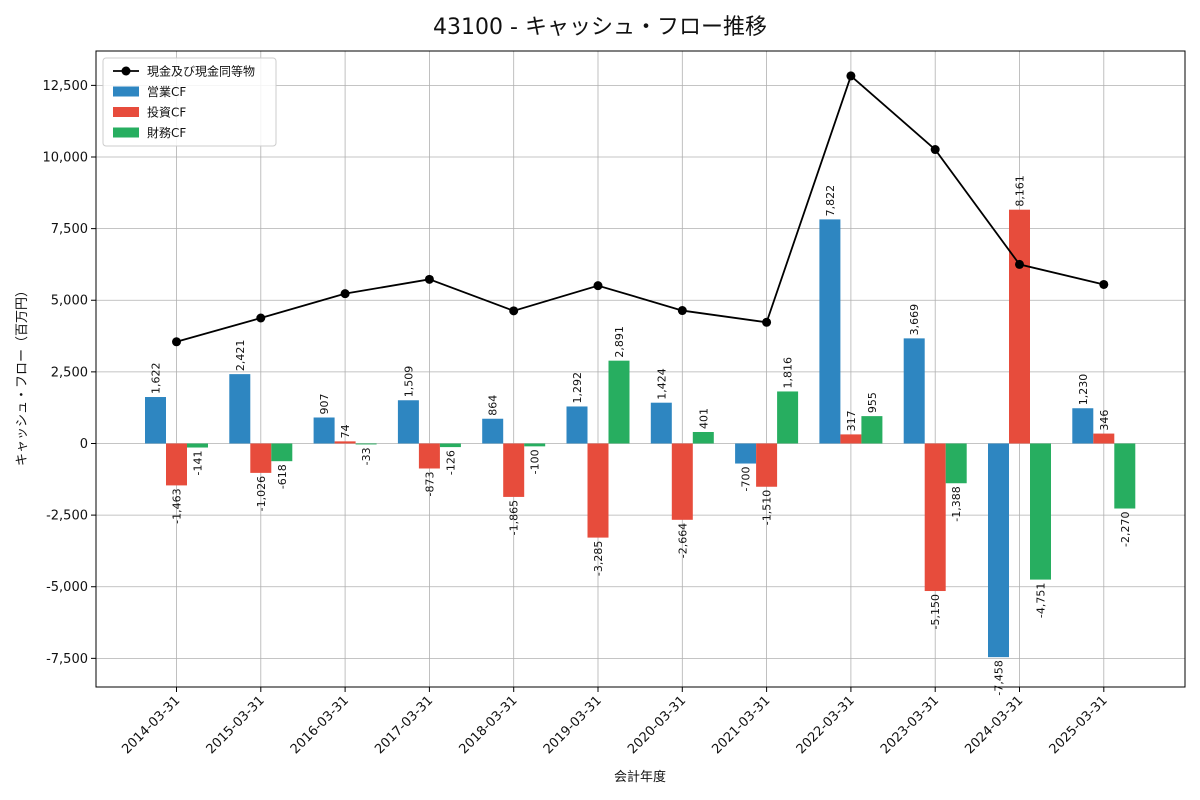  What do you see at coordinates (67, 587) in the screenshot?
I see `y-tick-label: -5,000` at bounding box center [67, 587].